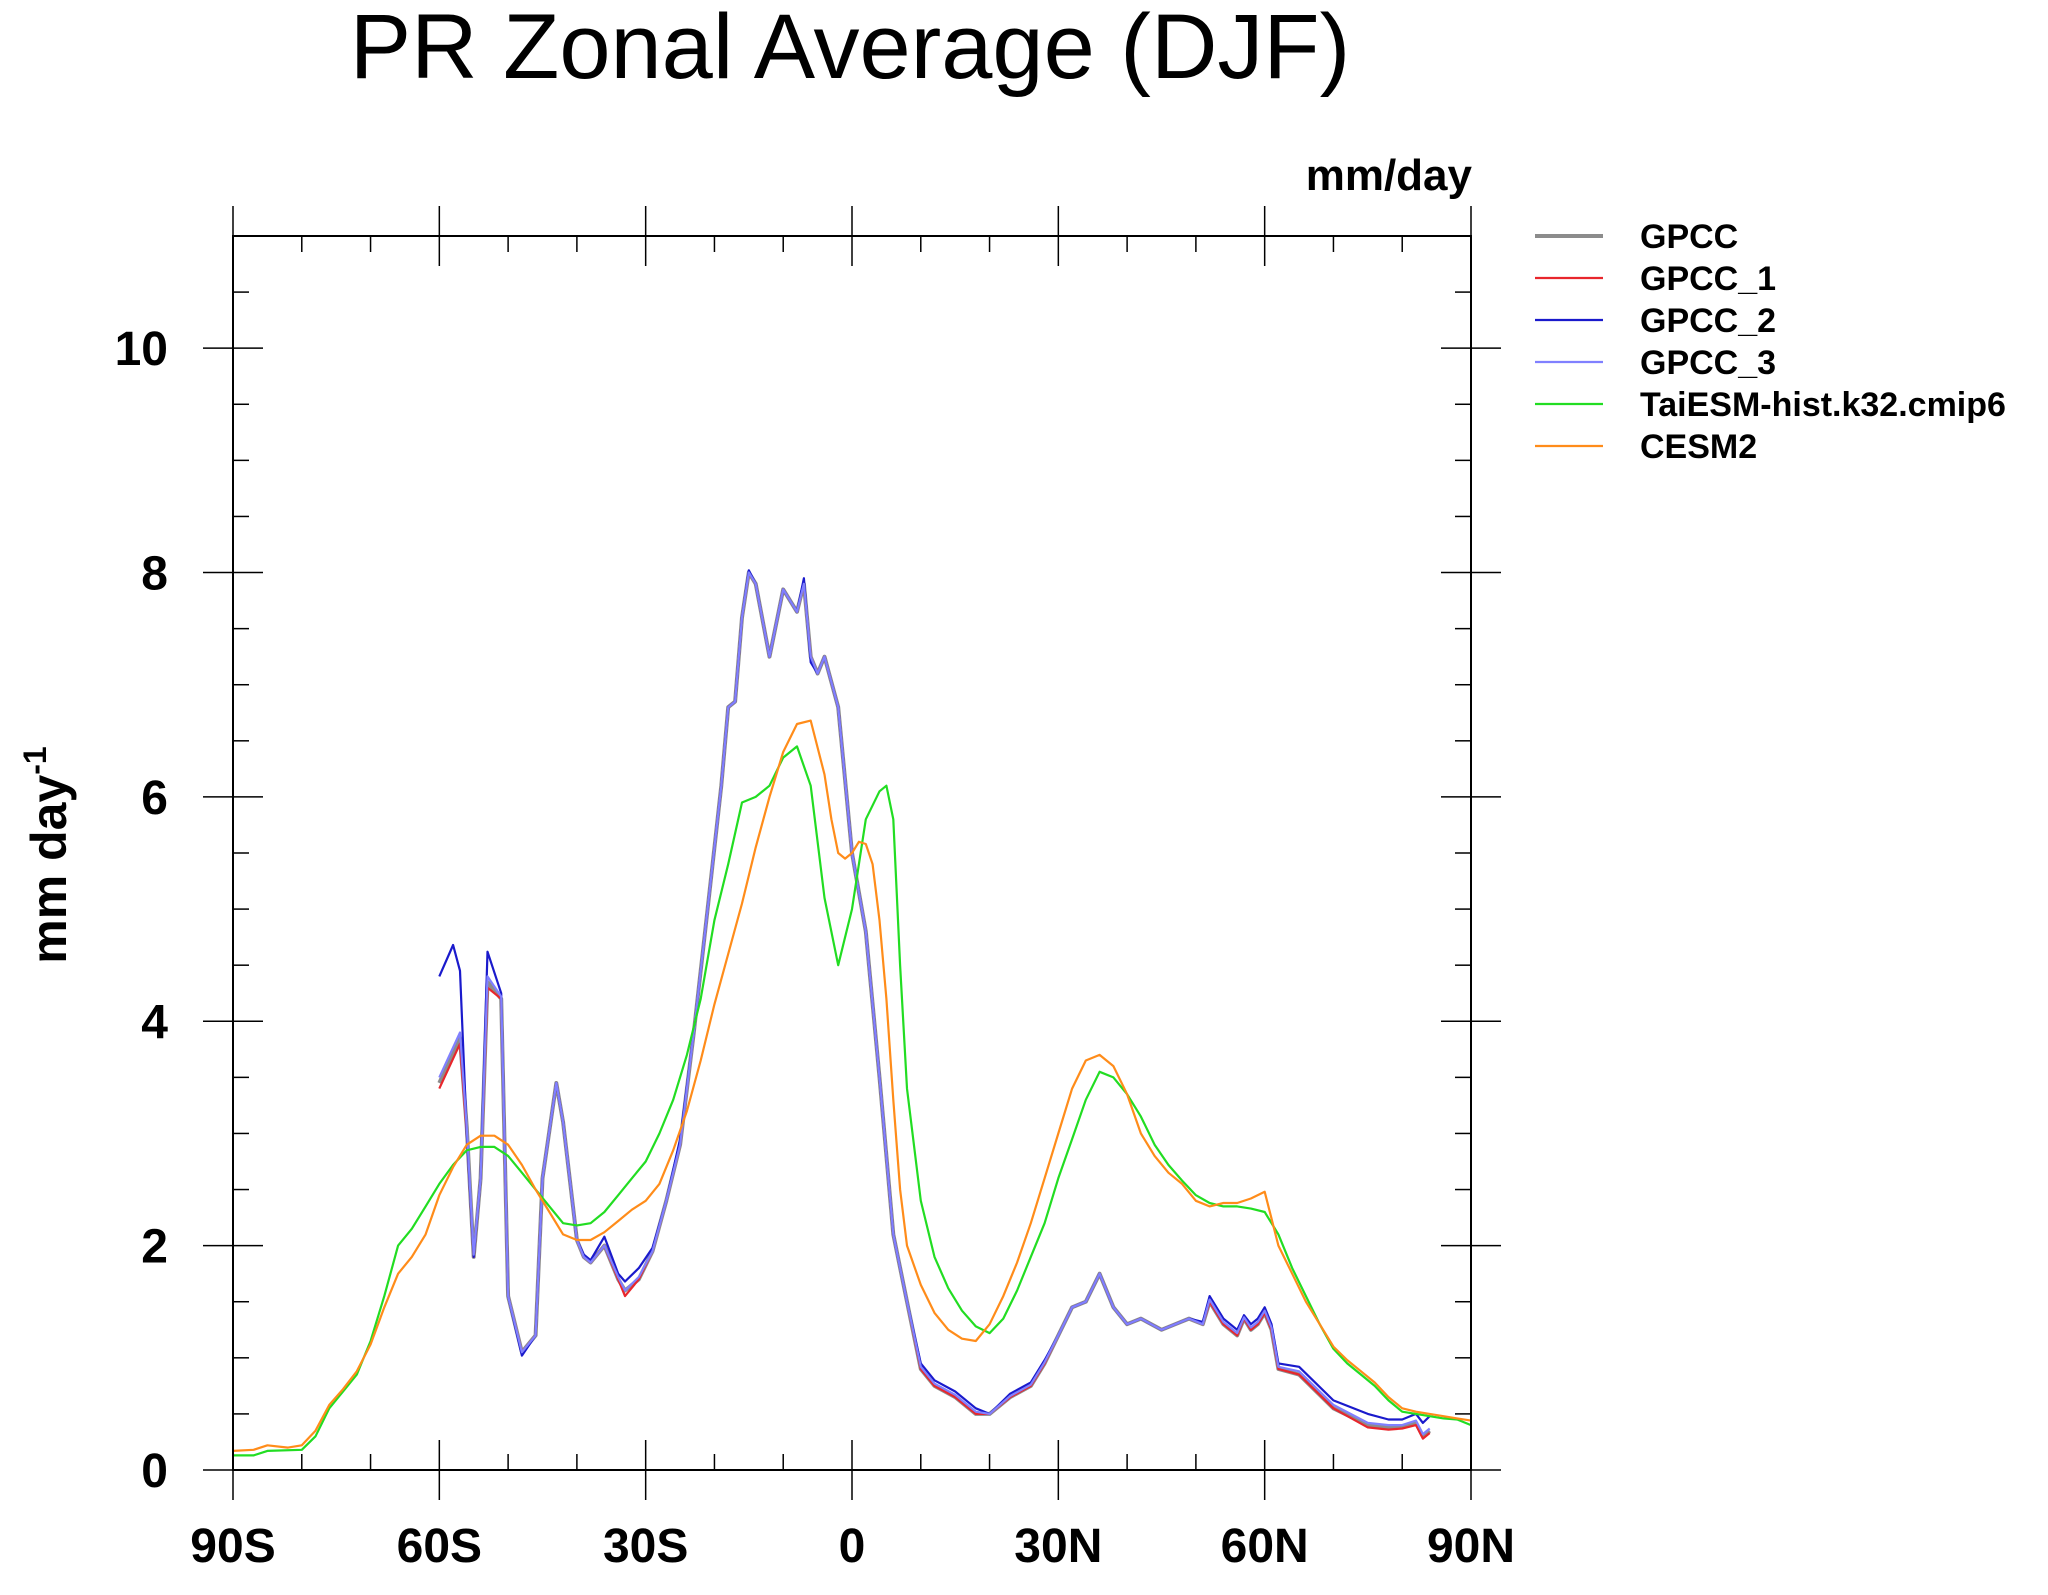  Describe the element at coordinates (1823, 405) in the screenshot. I see `legend-label-taiesm-hist-k32-cmip6: TaiESM-hist.k32.cmip6` at that location.